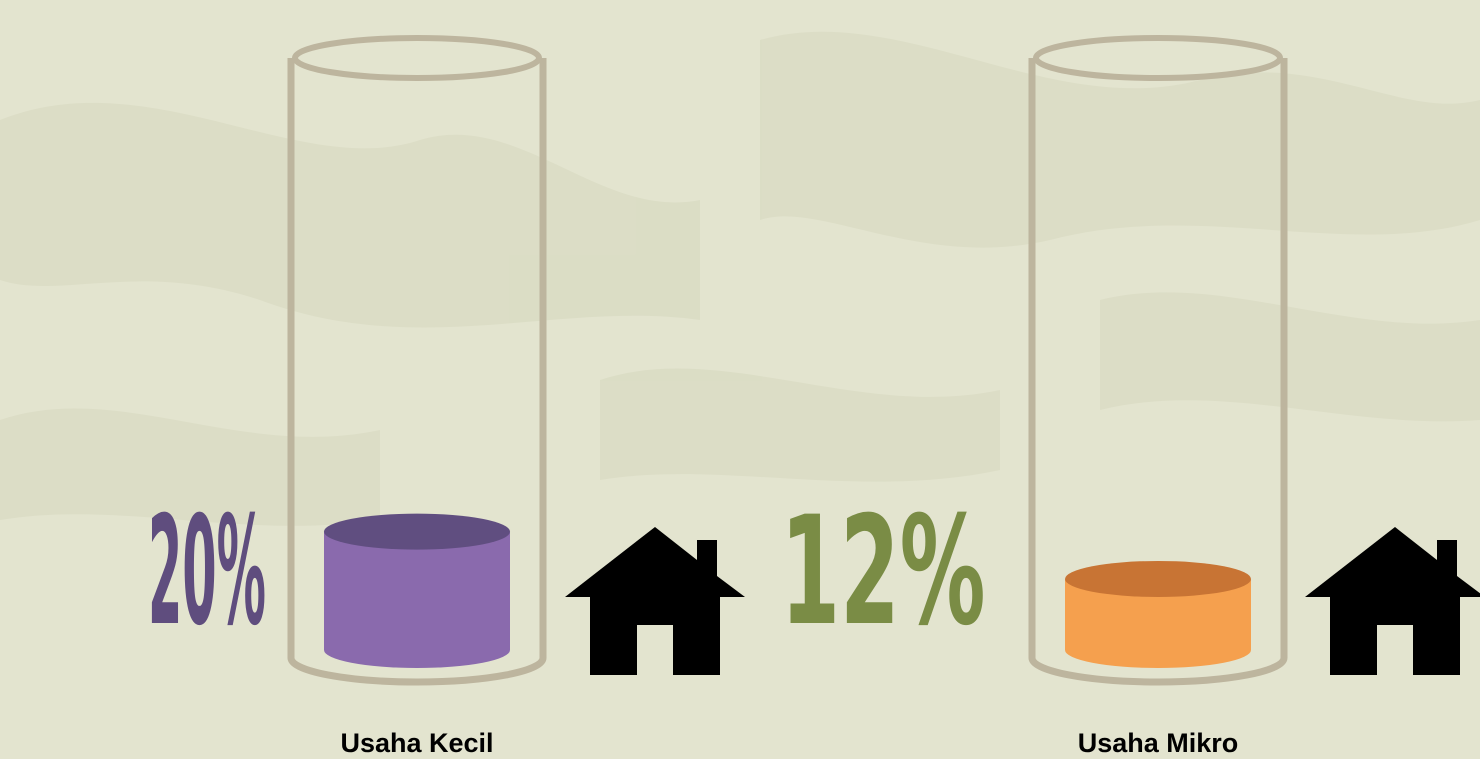  What do you see at coordinates (207, 572) in the screenshot?
I see `value-label: 20%` at bounding box center [207, 572].